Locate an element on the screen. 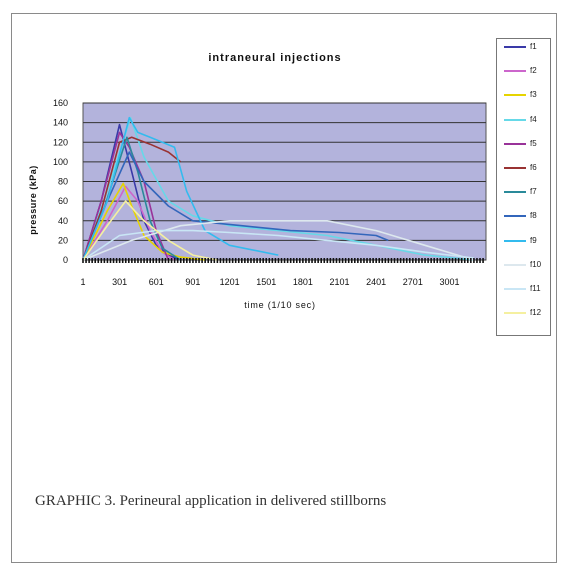 This screenshot has width=568, height=569. series-line-f9 is located at coordinates (180, 188).